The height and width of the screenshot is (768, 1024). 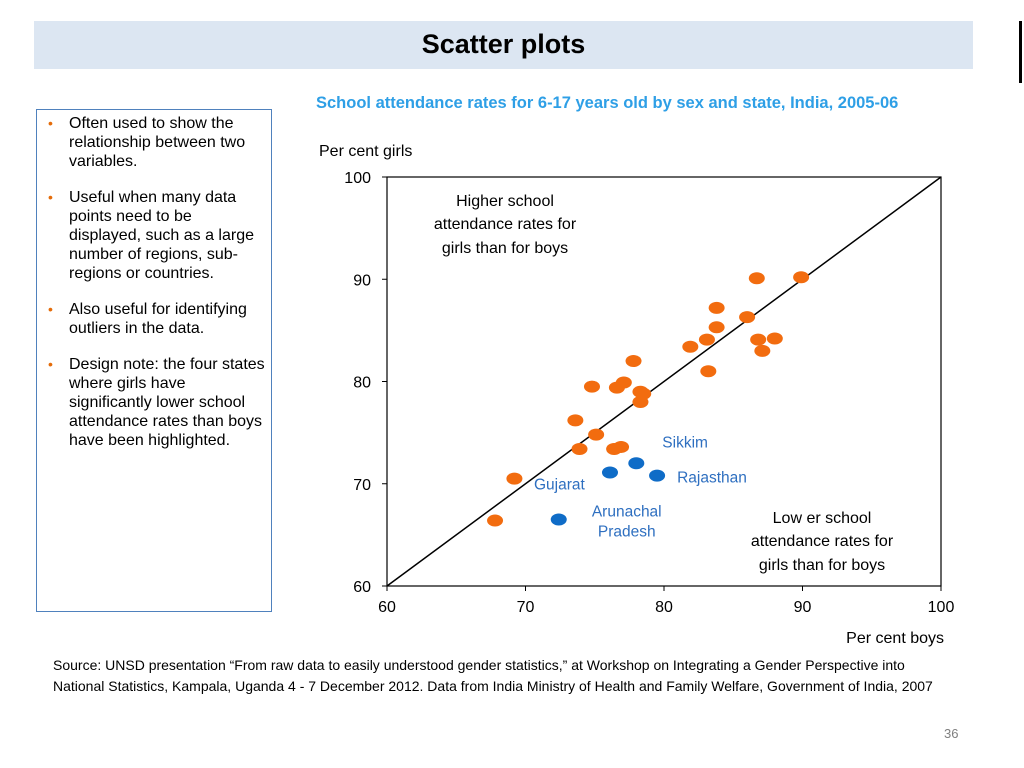 What do you see at coordinates (685, 442) in the screenshot?
I see `point-label: Sikkim` at bounding box center [685, 442].